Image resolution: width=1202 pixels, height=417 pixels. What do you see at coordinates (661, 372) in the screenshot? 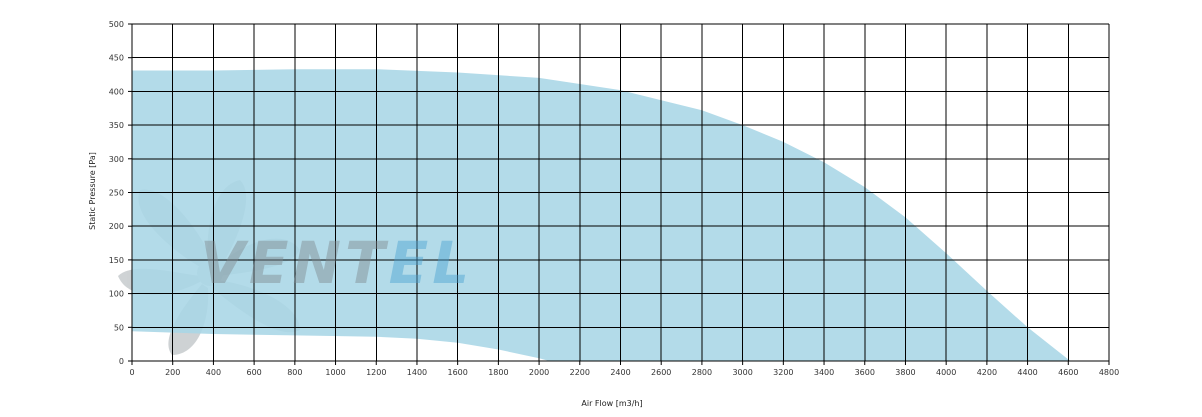
I see `x-tick-label: 2600` at bounding box center [661, 372].